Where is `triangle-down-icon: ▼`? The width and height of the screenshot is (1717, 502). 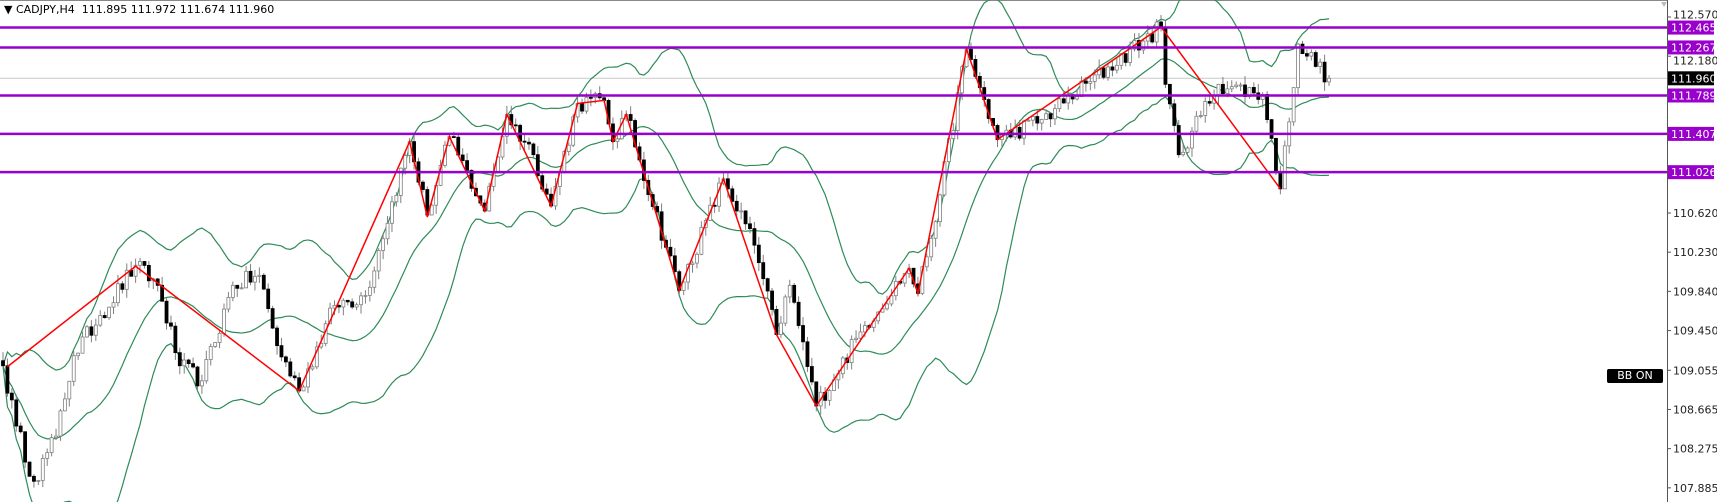 triangle-down-icon: ▼ is located at coordinates (10, 9).